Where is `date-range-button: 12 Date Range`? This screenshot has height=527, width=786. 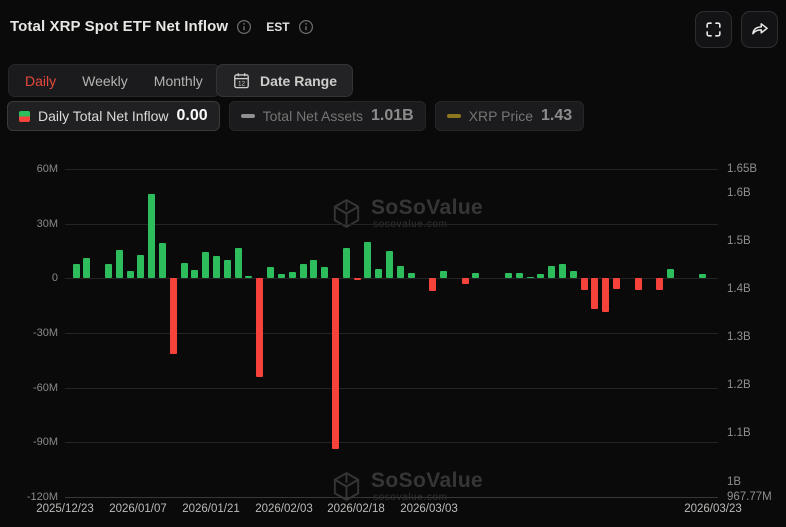 date-range-button: 12 Date Range is located at coordinates (285, 80).